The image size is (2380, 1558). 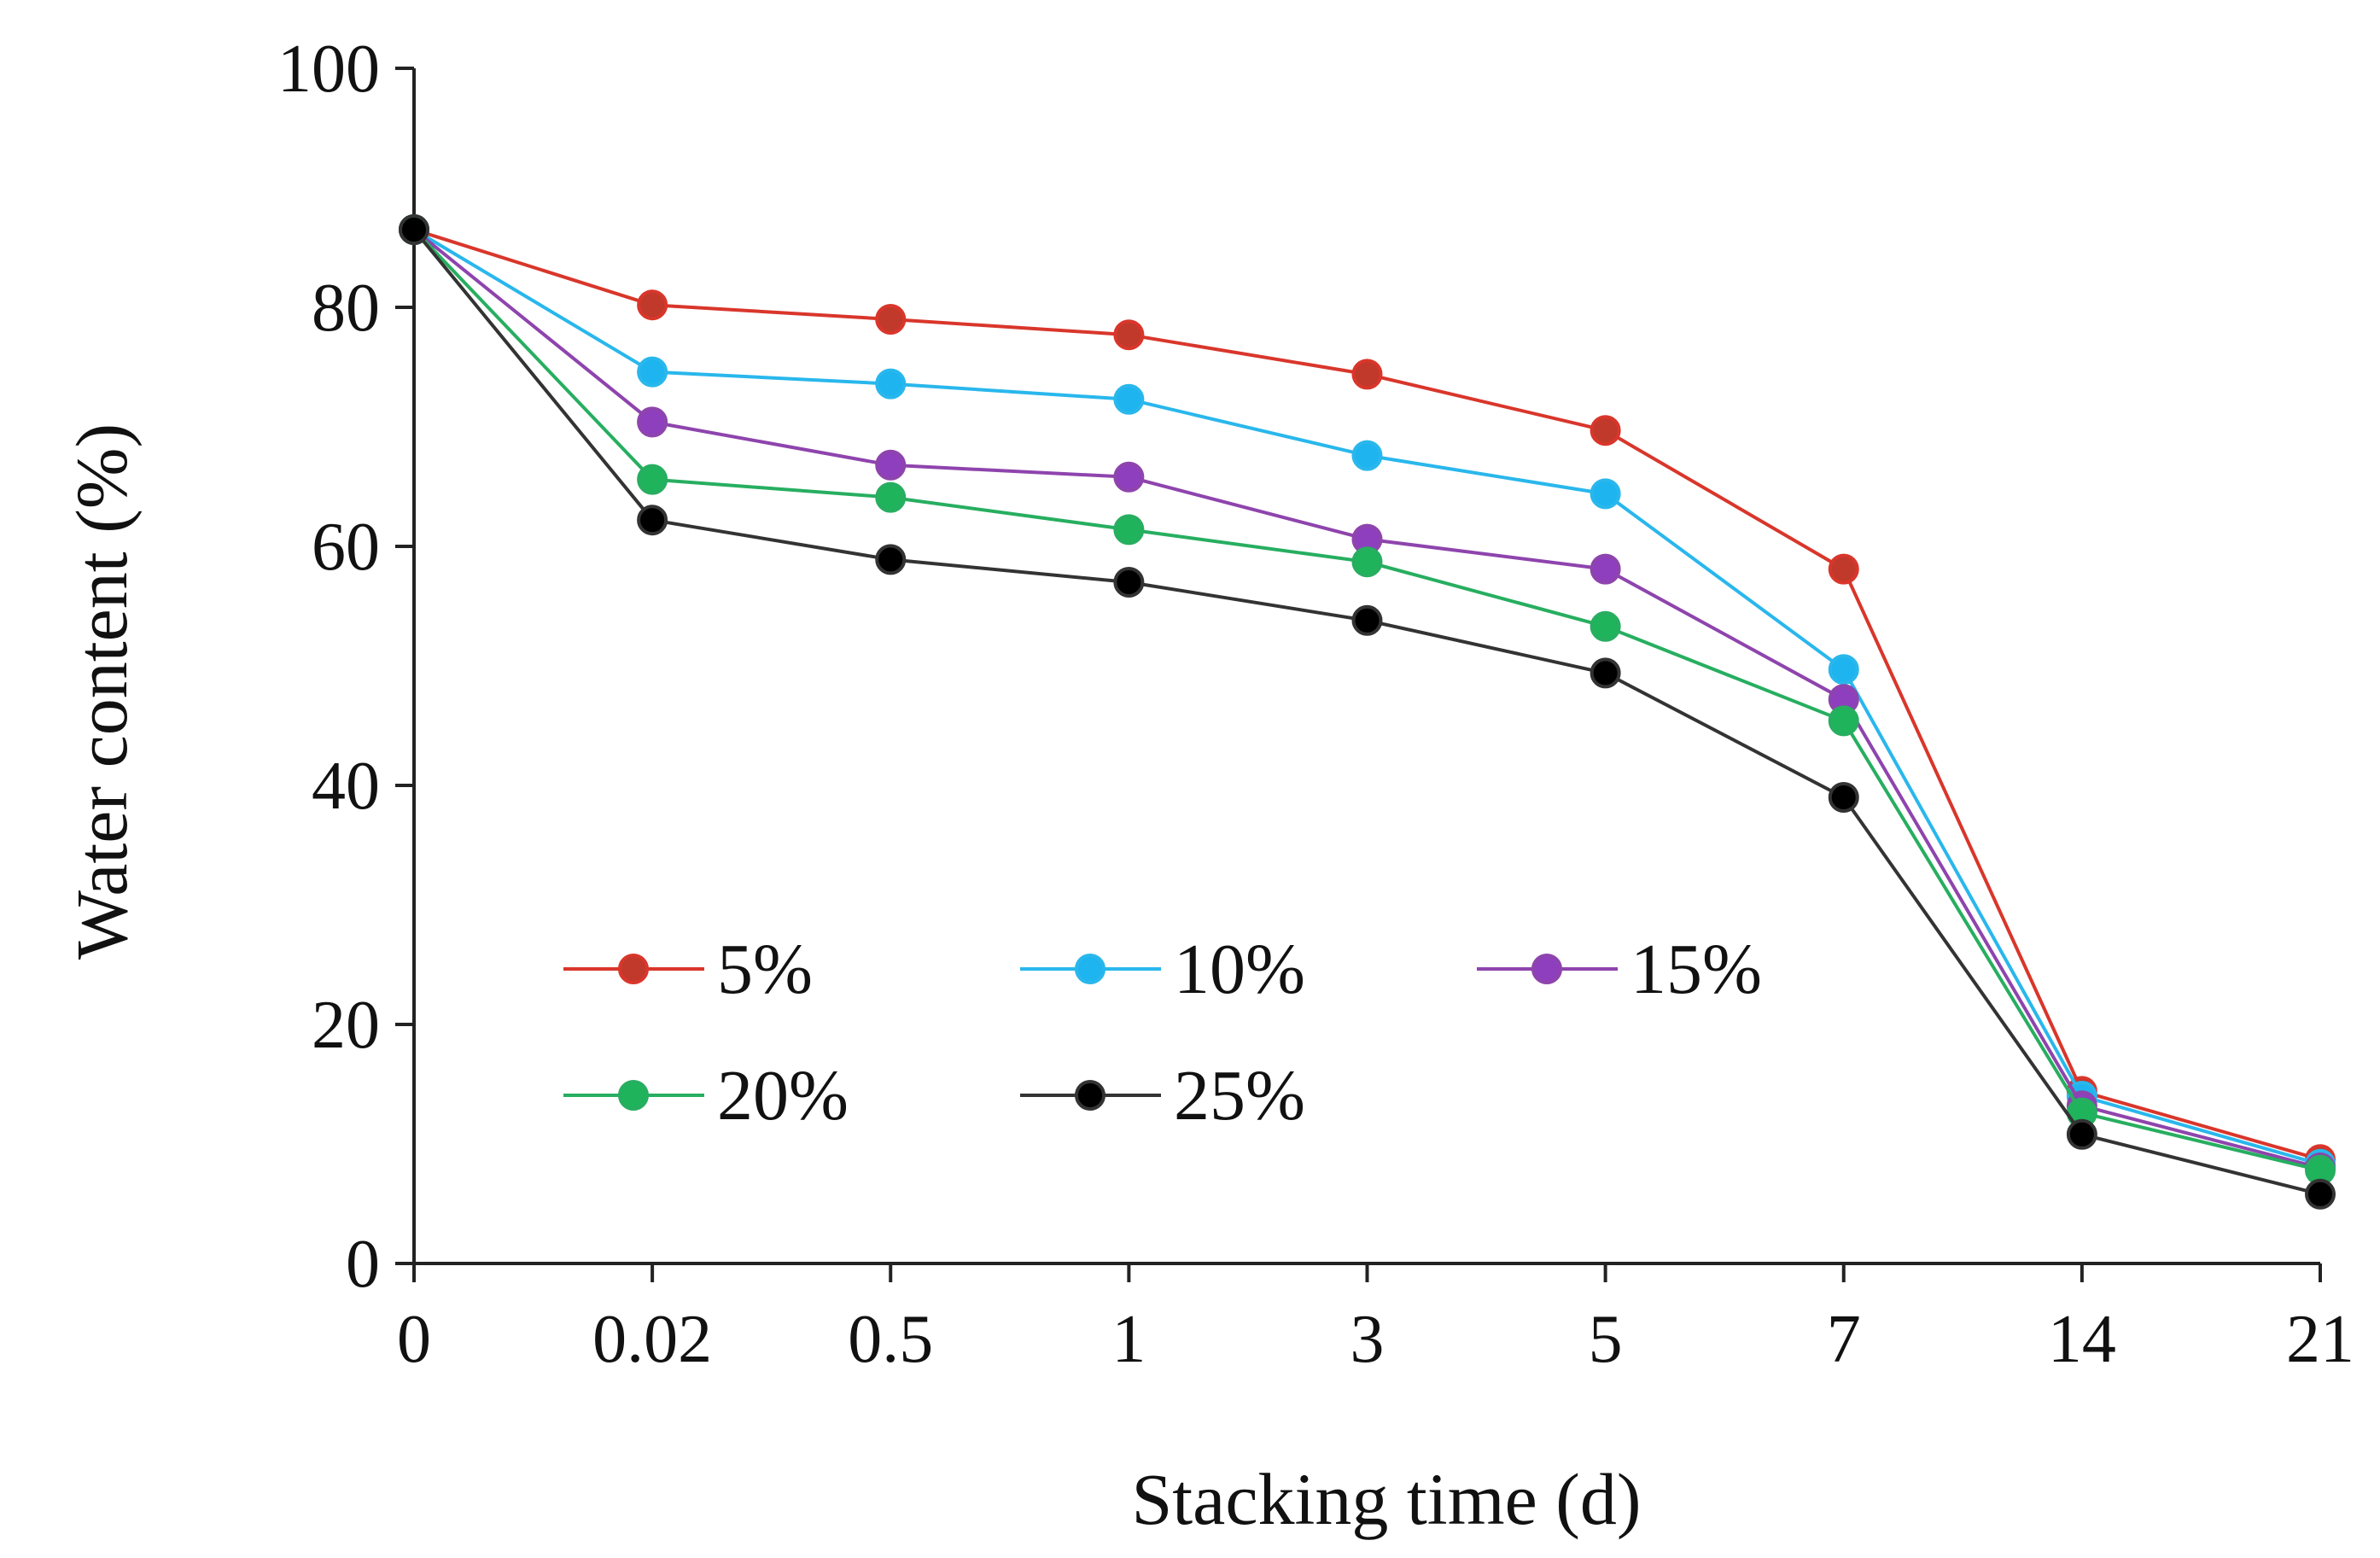 I want to click on legend-label: 5%, so click(x=765, y=969).